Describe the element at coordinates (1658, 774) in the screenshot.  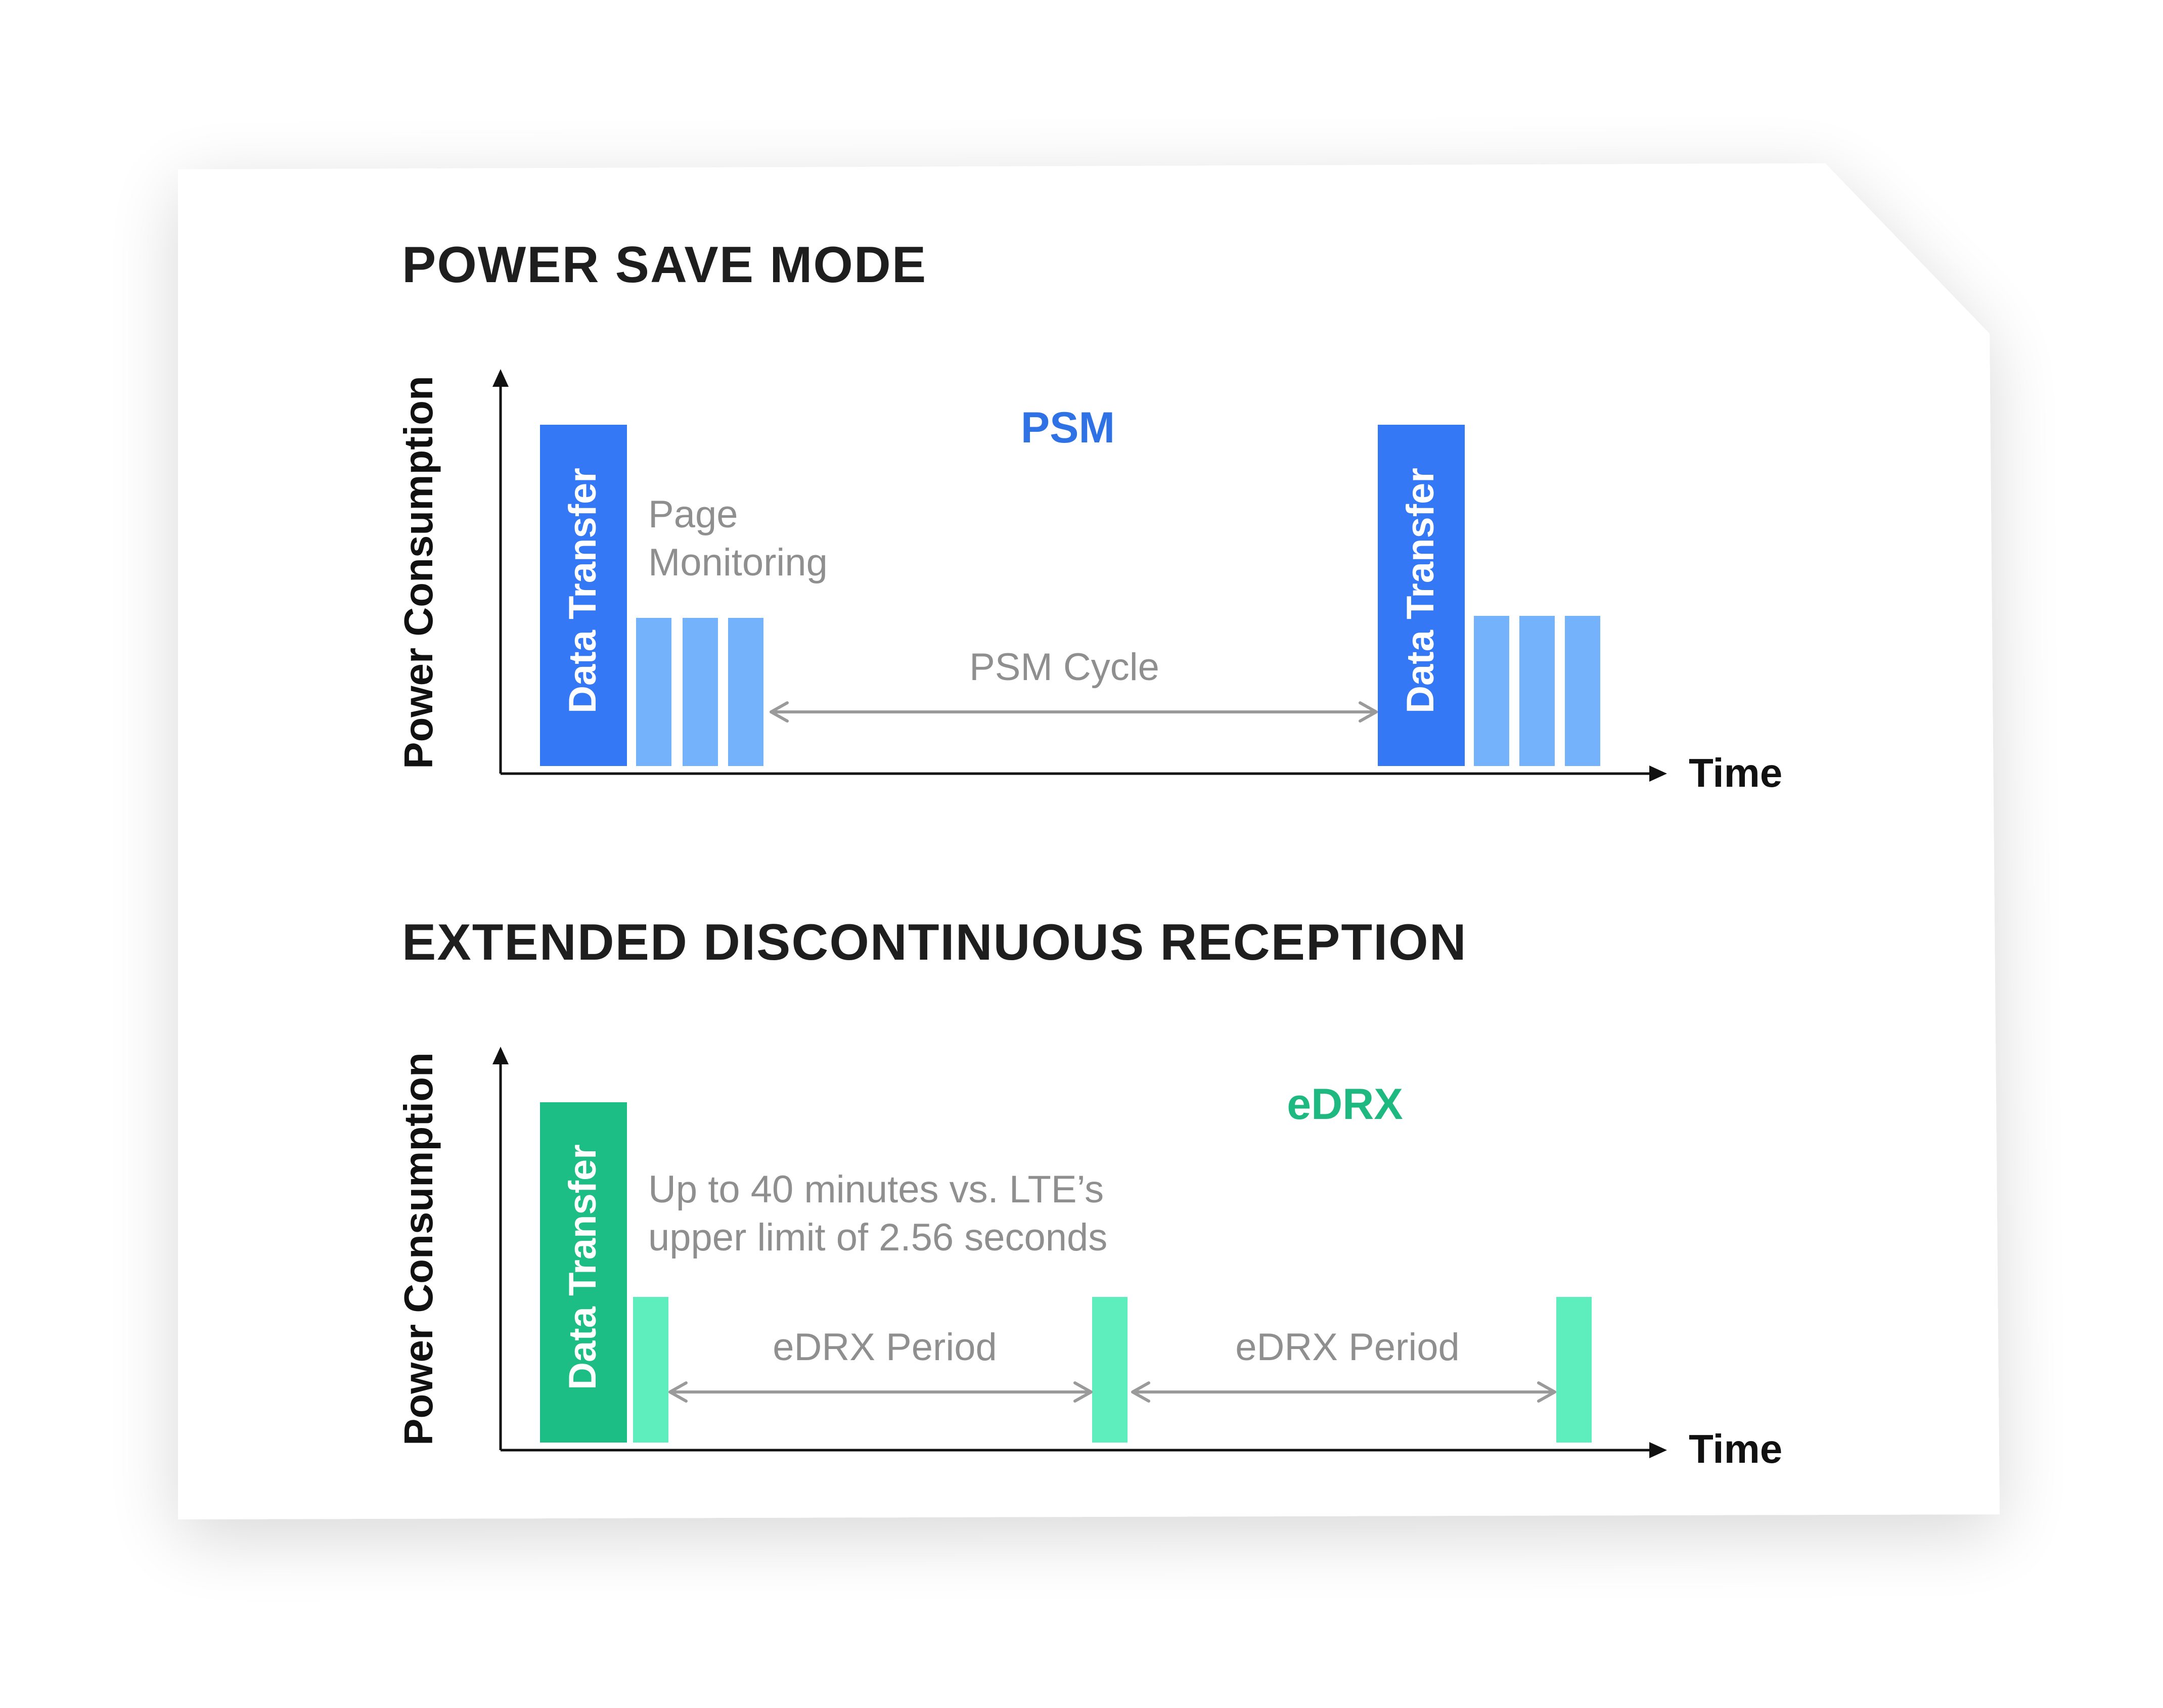
I see `psm-x-axis-arrow` at that location.